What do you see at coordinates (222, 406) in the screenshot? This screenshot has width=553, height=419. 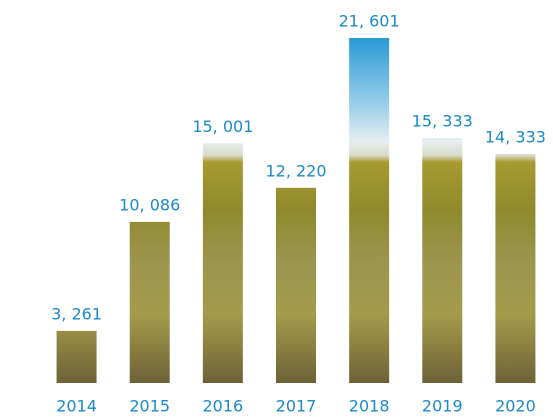 I see `x-tick-label: 2016` at bounding box center [222, 406].